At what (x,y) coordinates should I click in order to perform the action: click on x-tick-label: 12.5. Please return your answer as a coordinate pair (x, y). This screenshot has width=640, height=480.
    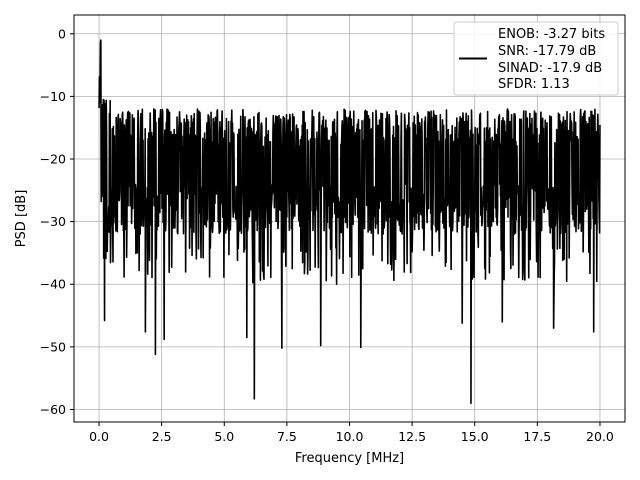
    Looking at the image, I should click on (412, 436).